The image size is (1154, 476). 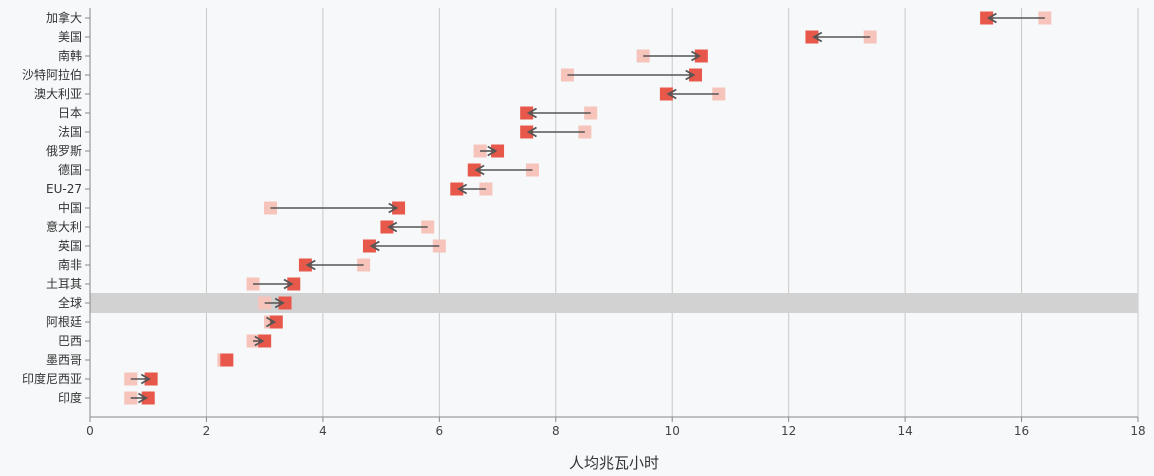 What do you see at coordinates (70, 207) in the screenshot?
I see `category-label: 中国` at bounding box center [70, 207].